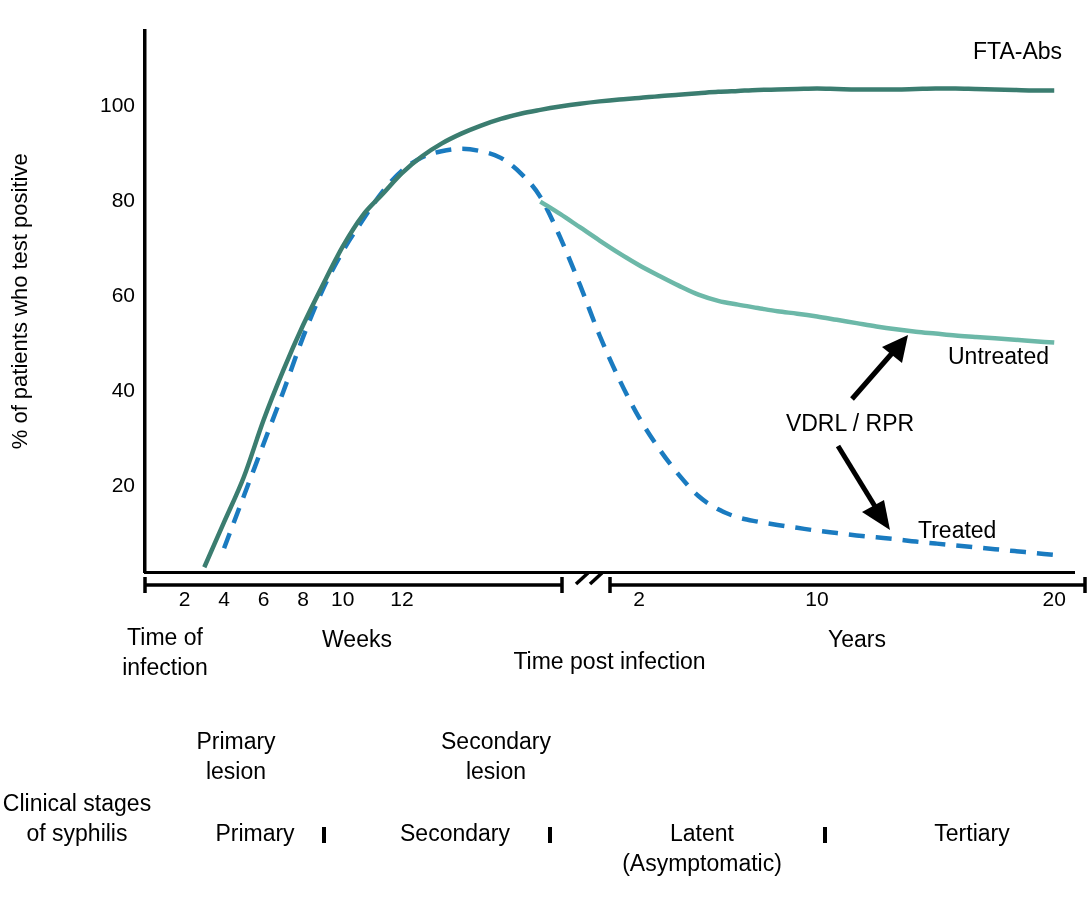 This screenshot has width=1090, height=897. What do you see at coordinates (236, 756) in the screenshot?
I see `text: Primary lesion` at bounding box center [236, 756].